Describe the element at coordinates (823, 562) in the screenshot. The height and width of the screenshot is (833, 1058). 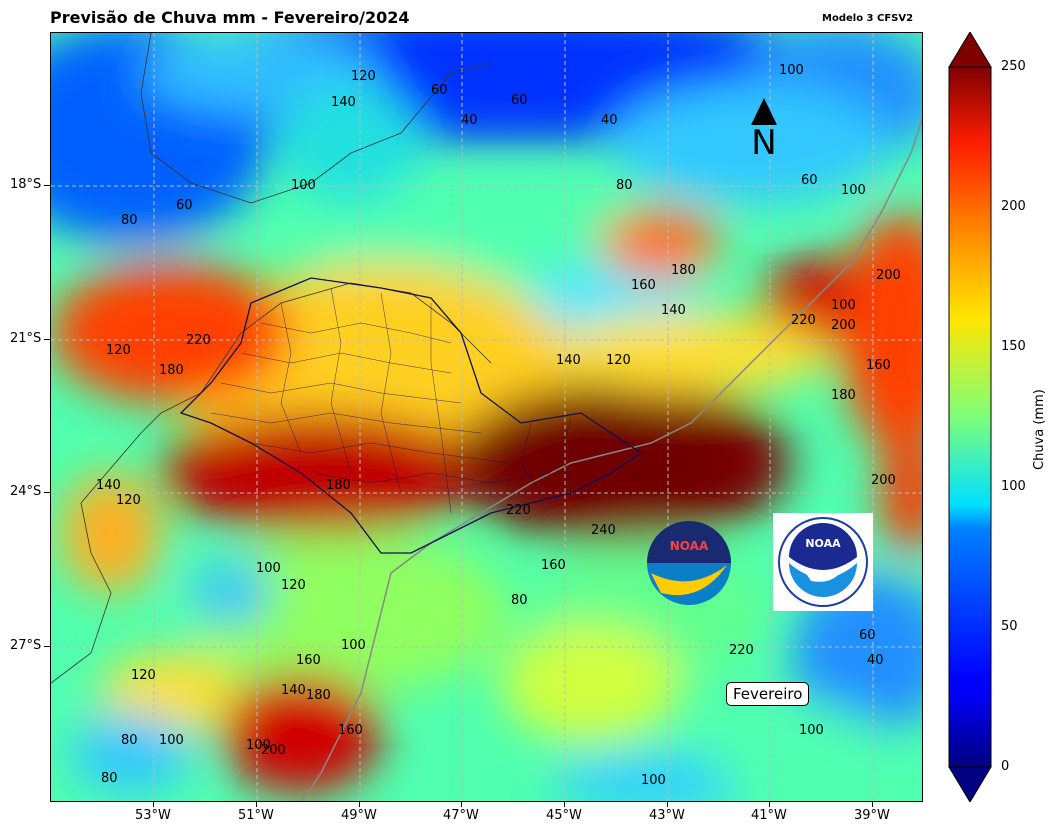
I see `noaa-logo-light: NOAA` at that location.